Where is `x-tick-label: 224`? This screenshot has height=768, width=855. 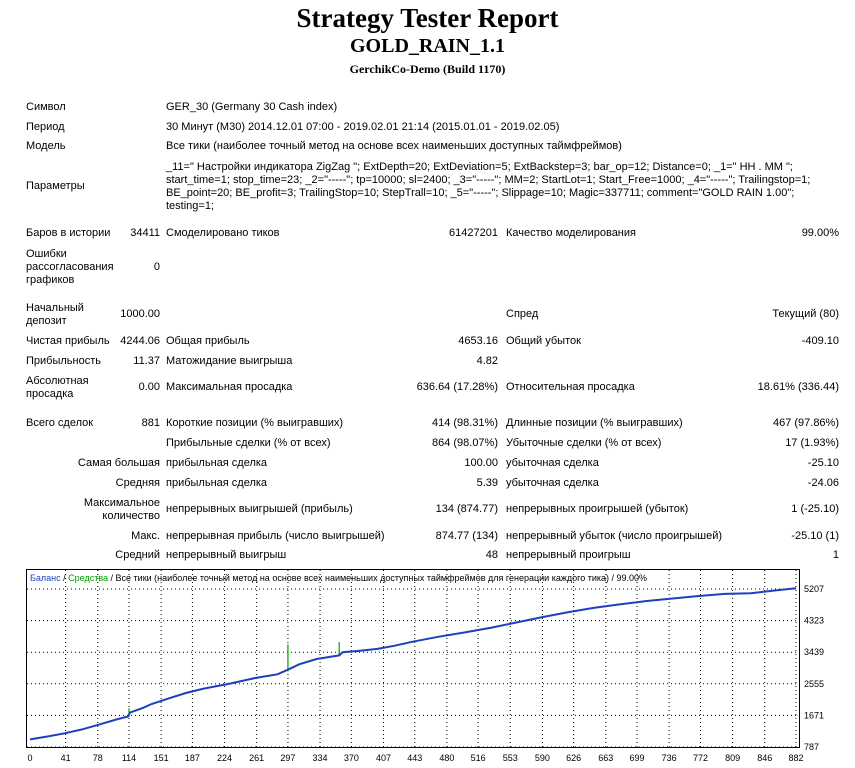
x-tick-label: 224 is located at coordinates (224, 758).